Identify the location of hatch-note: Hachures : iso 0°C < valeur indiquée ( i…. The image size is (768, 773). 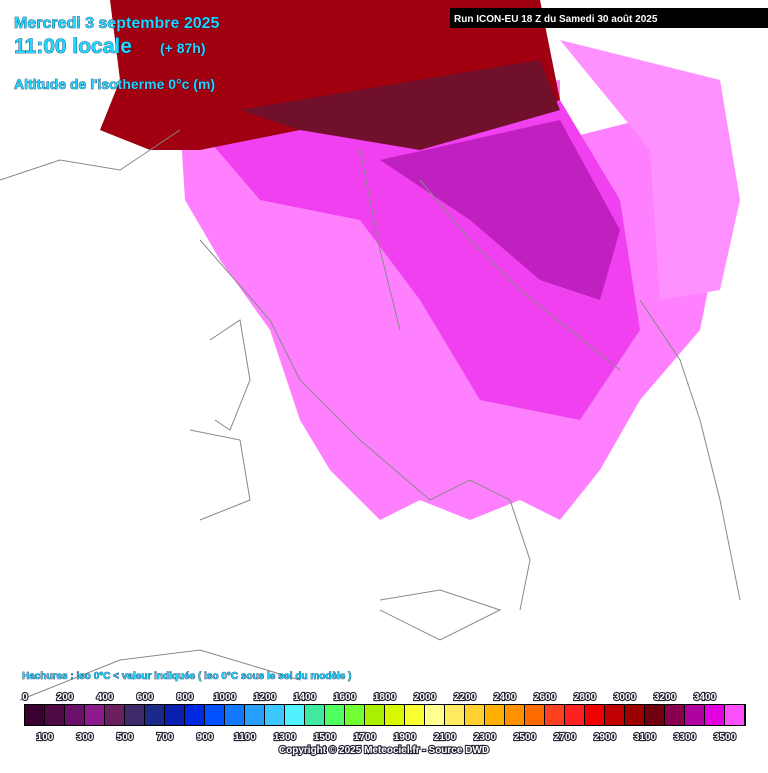
(186, 676).